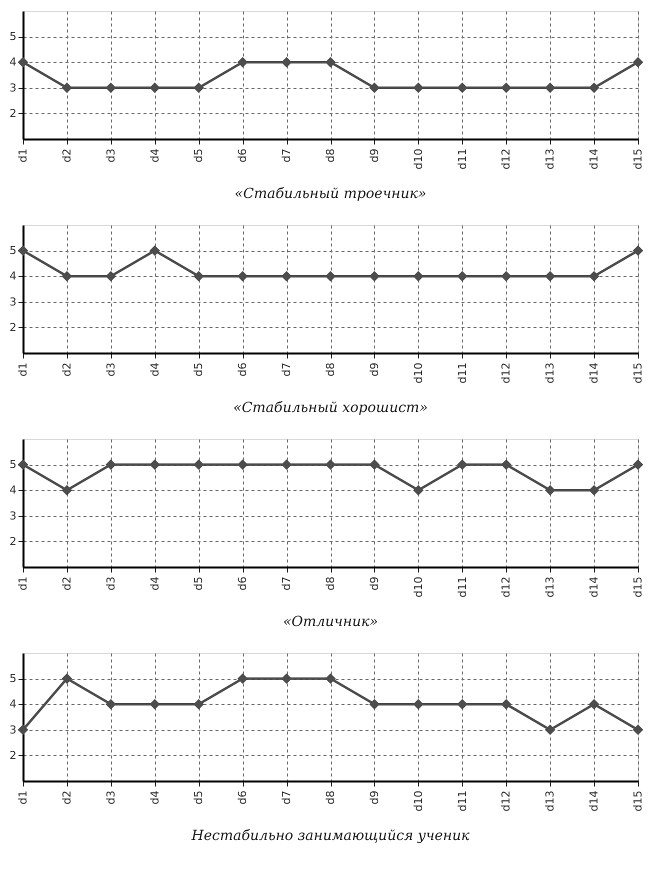 The width and height of the screenshot is (659, 892). What do you see at coordinates (330, 194) in the screenshot?
I see `text: «Стабильный троечник»` at bounding box center [330, 194].